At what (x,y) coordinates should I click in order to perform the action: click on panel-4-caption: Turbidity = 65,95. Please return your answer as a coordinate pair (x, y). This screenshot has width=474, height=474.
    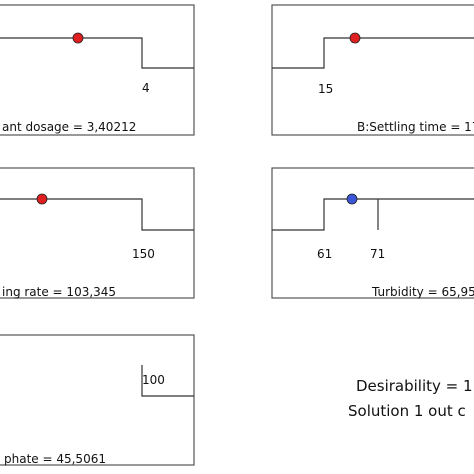
    Looking at the image, I should click on (422, 292).